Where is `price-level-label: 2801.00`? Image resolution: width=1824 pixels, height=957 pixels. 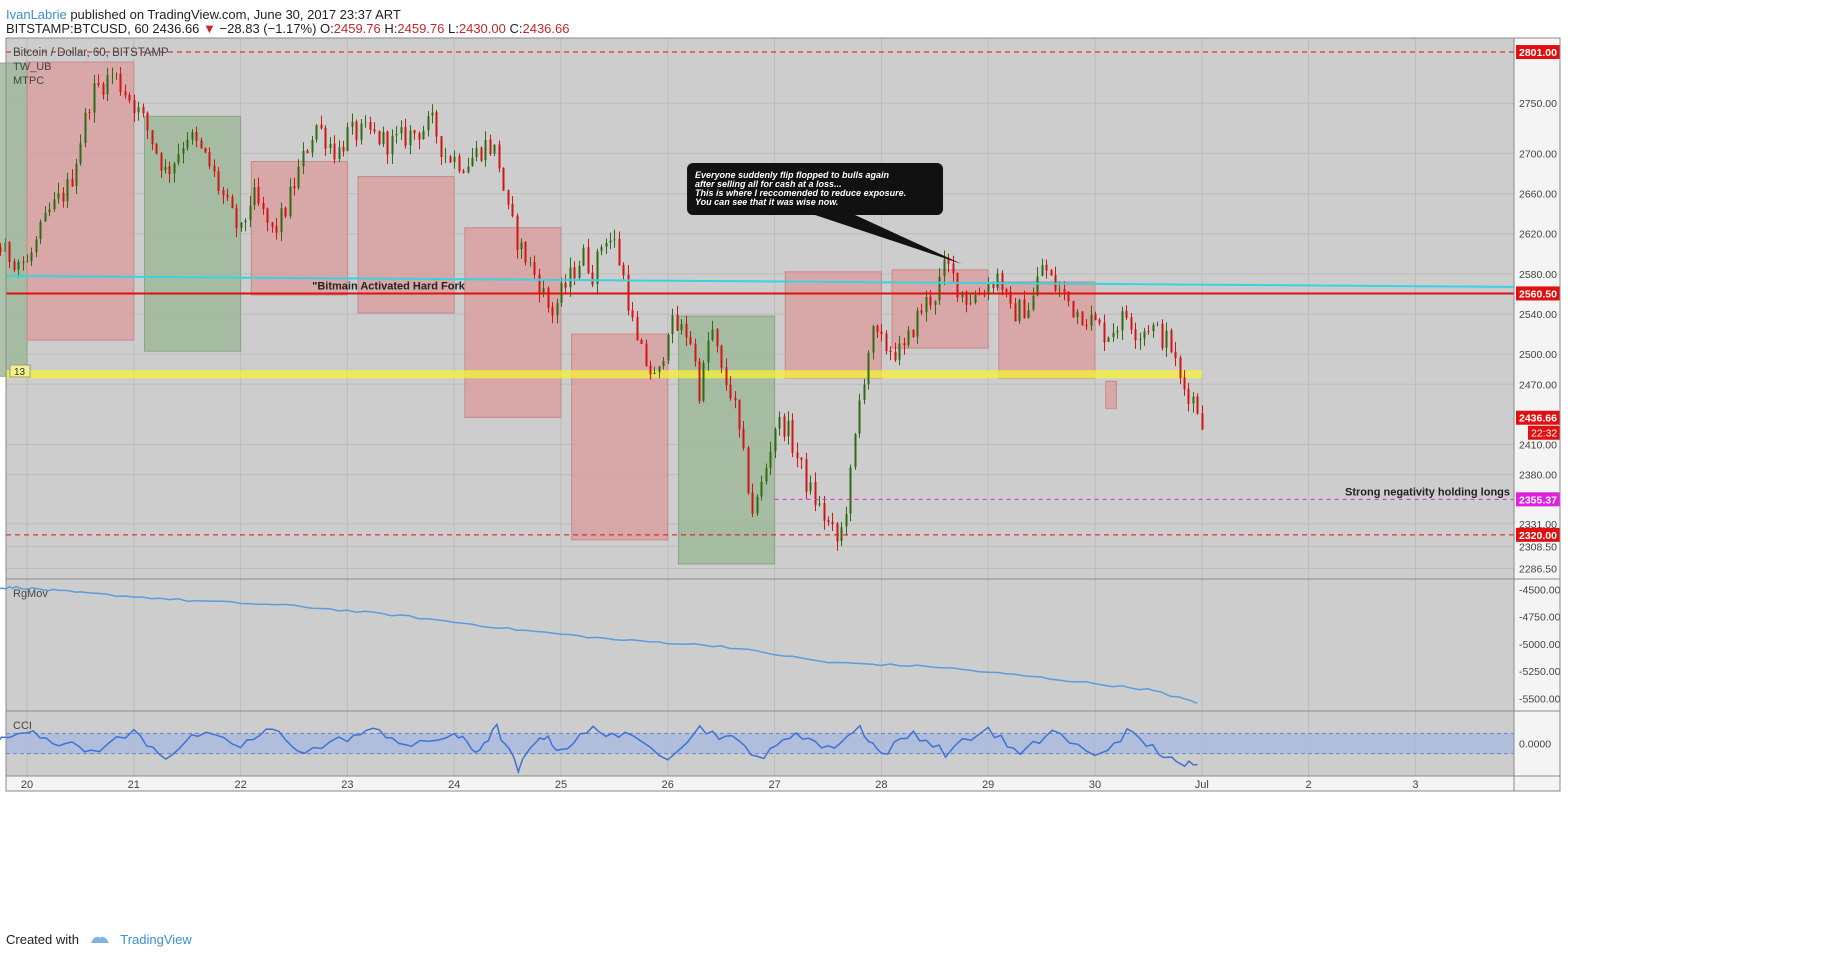
price-level-label: 2801.00 is located at coordinates (1538, 53).